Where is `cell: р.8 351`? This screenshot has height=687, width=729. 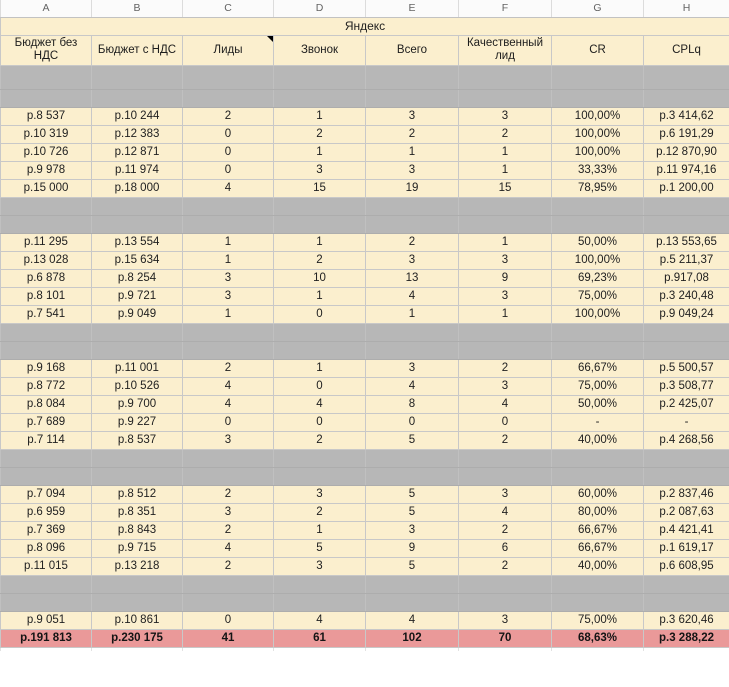 cell: р.8 351 is located at coordinates (137, 512).